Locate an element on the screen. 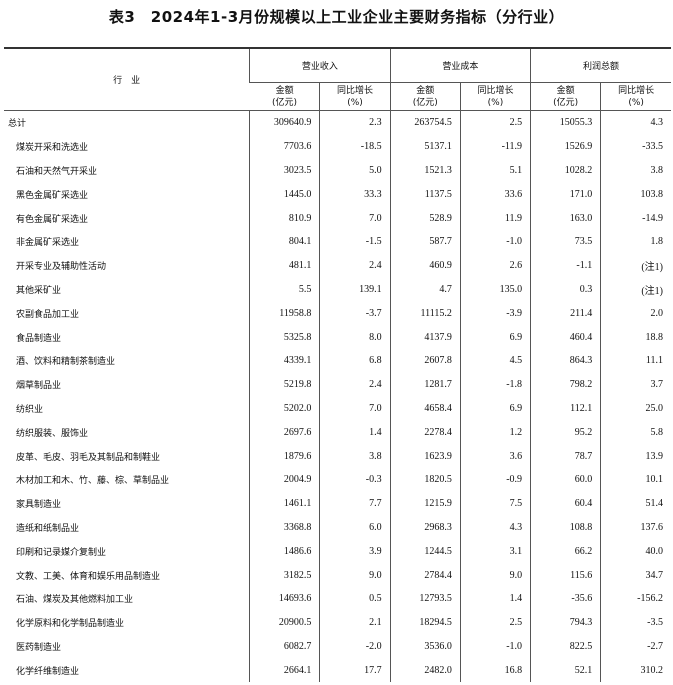  cost-amount: 460.9 is located at coordinates (425, 265).